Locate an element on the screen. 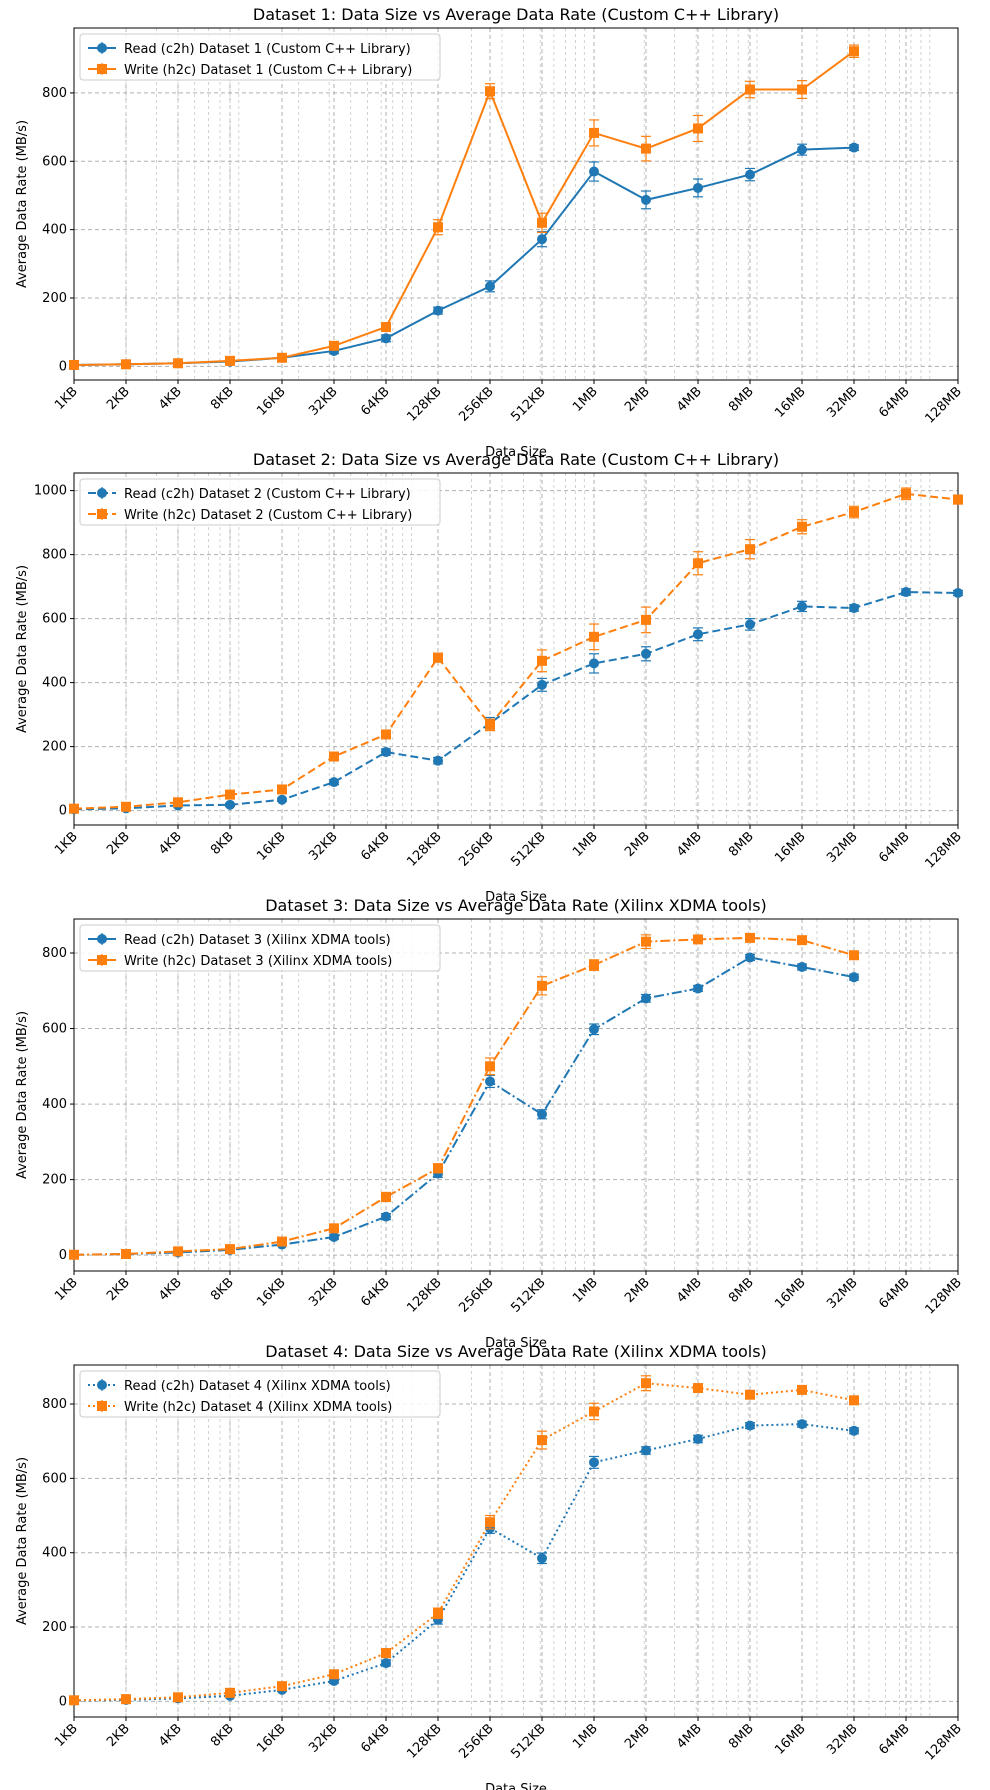 The height and width of the screenshot is (1790, 990). y-tick-label: 0 is located at coordinates (63, 811).